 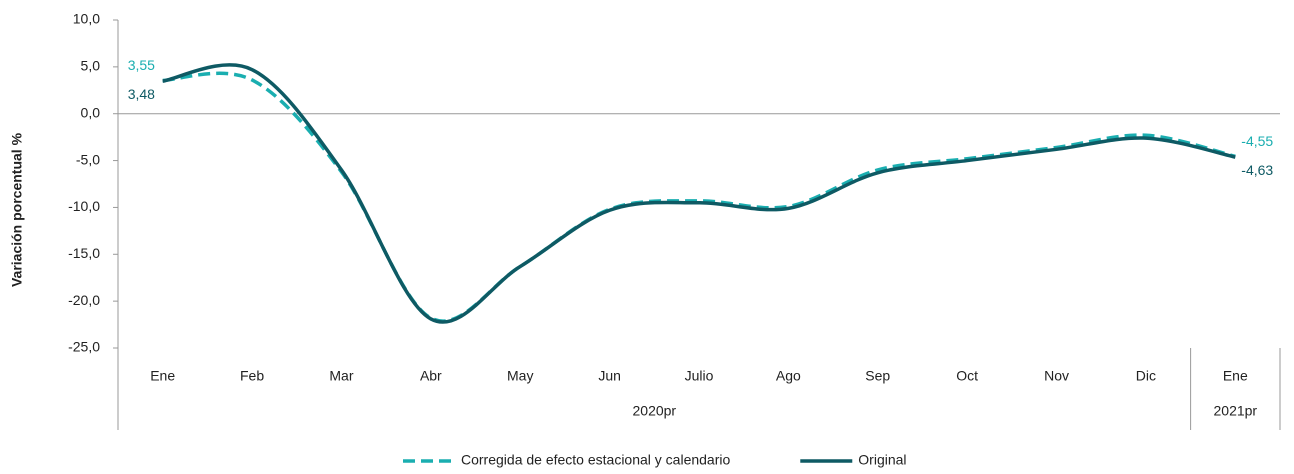 I want to click on x-tick-label: Oct, so click(x=967, y=376).